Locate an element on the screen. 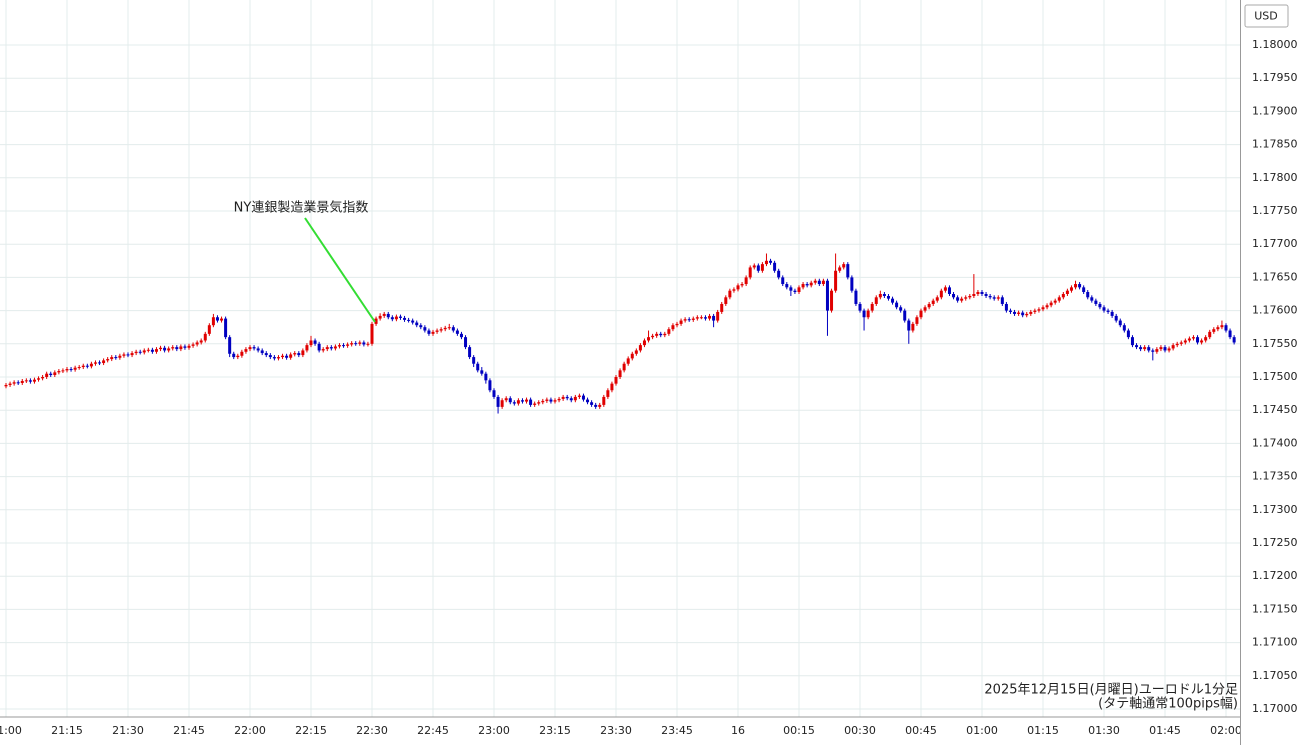 The width and height of the screenshot is (1300, 749). y-tick-label: 1.17050 is located at coordinates (1275, 675).